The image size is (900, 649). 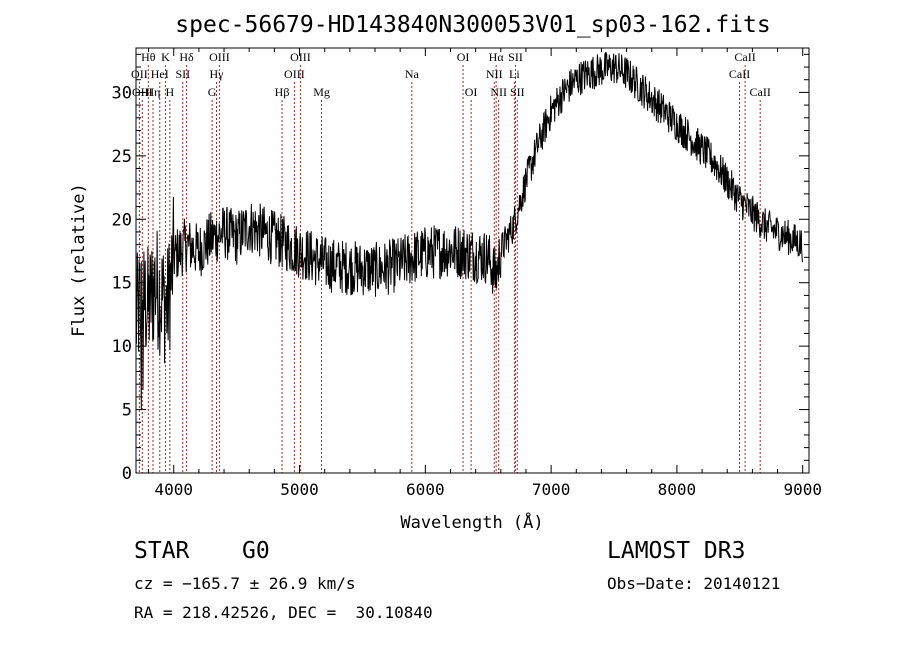 What do you see at coordinates (173, 489) in the screenshot?
I see `x-tick-label: 4000` at bounding box center [173, 489].